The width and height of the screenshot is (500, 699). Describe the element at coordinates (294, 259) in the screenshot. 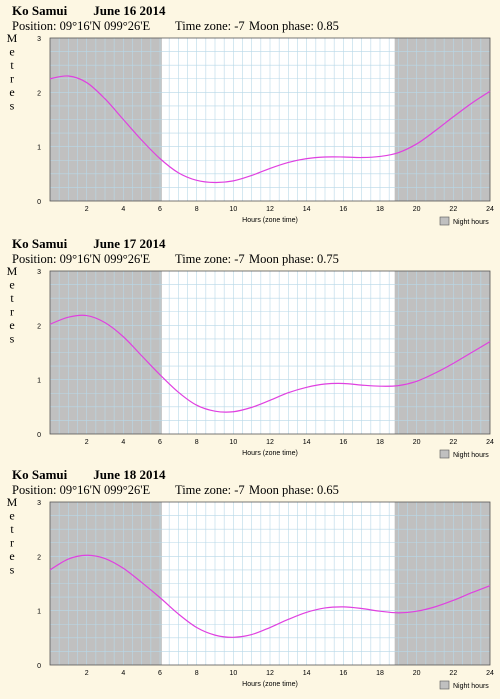

I see `moon-phase-text: Moon phase: 0.75` at that location.